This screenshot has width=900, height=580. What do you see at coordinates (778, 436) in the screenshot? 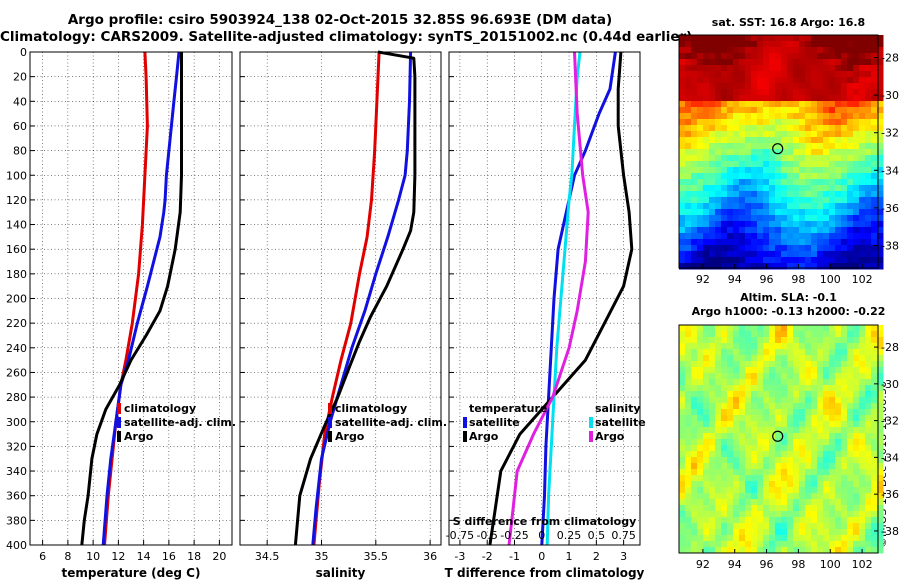
I see `sla_map-argo-marker` at bounding box center [778, 436].